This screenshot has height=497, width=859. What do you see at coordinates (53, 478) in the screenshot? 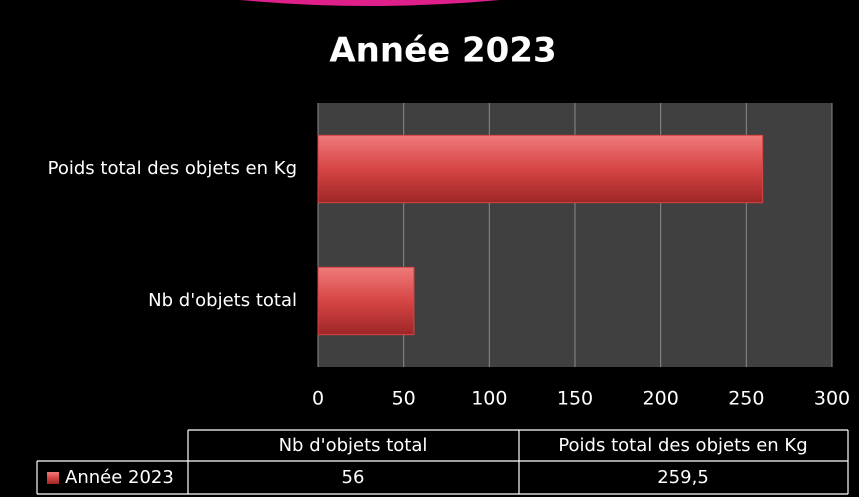
I see `legend-marker` at bounding box center [53, 478].